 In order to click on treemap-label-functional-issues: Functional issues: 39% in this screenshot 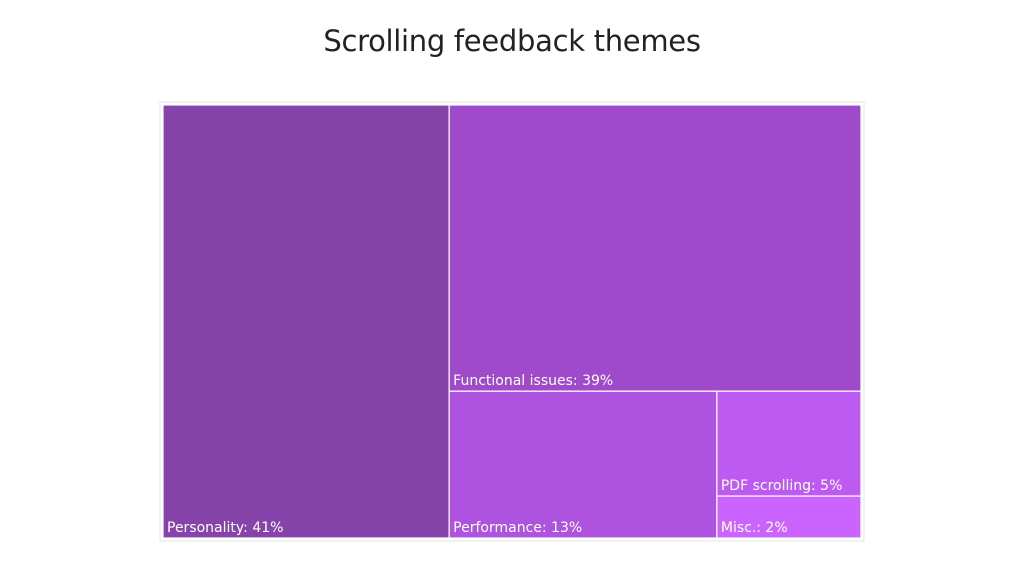, I will do `click(533, 381)`.